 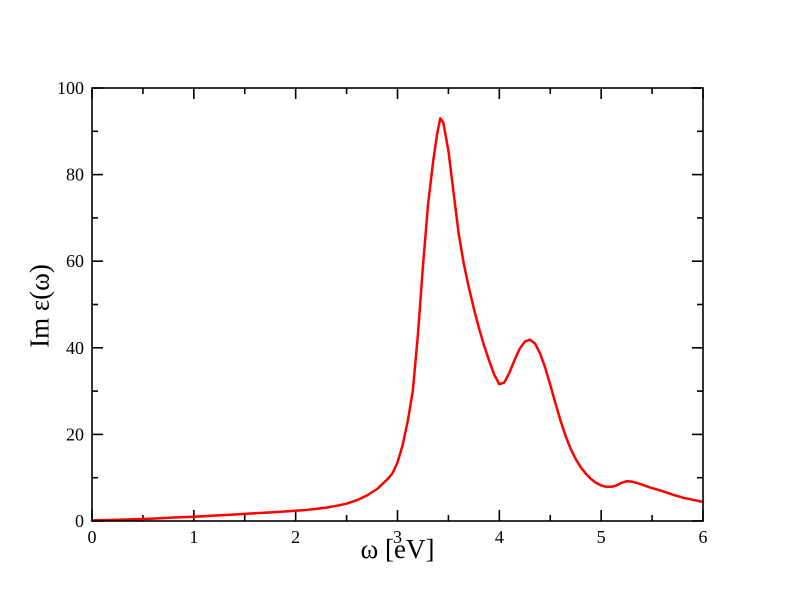 I want to click on y-tick-label: 20, so click(x=75, y=434).